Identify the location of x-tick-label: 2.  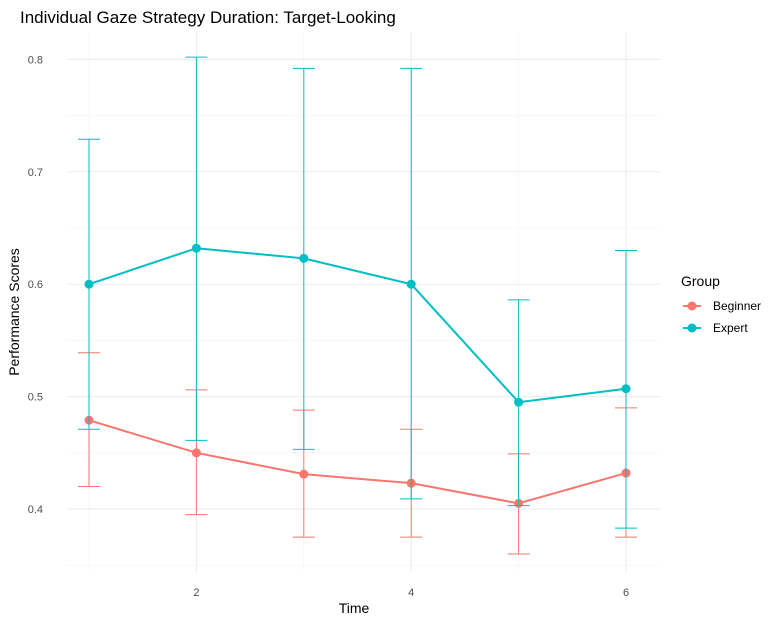
(196, 593).